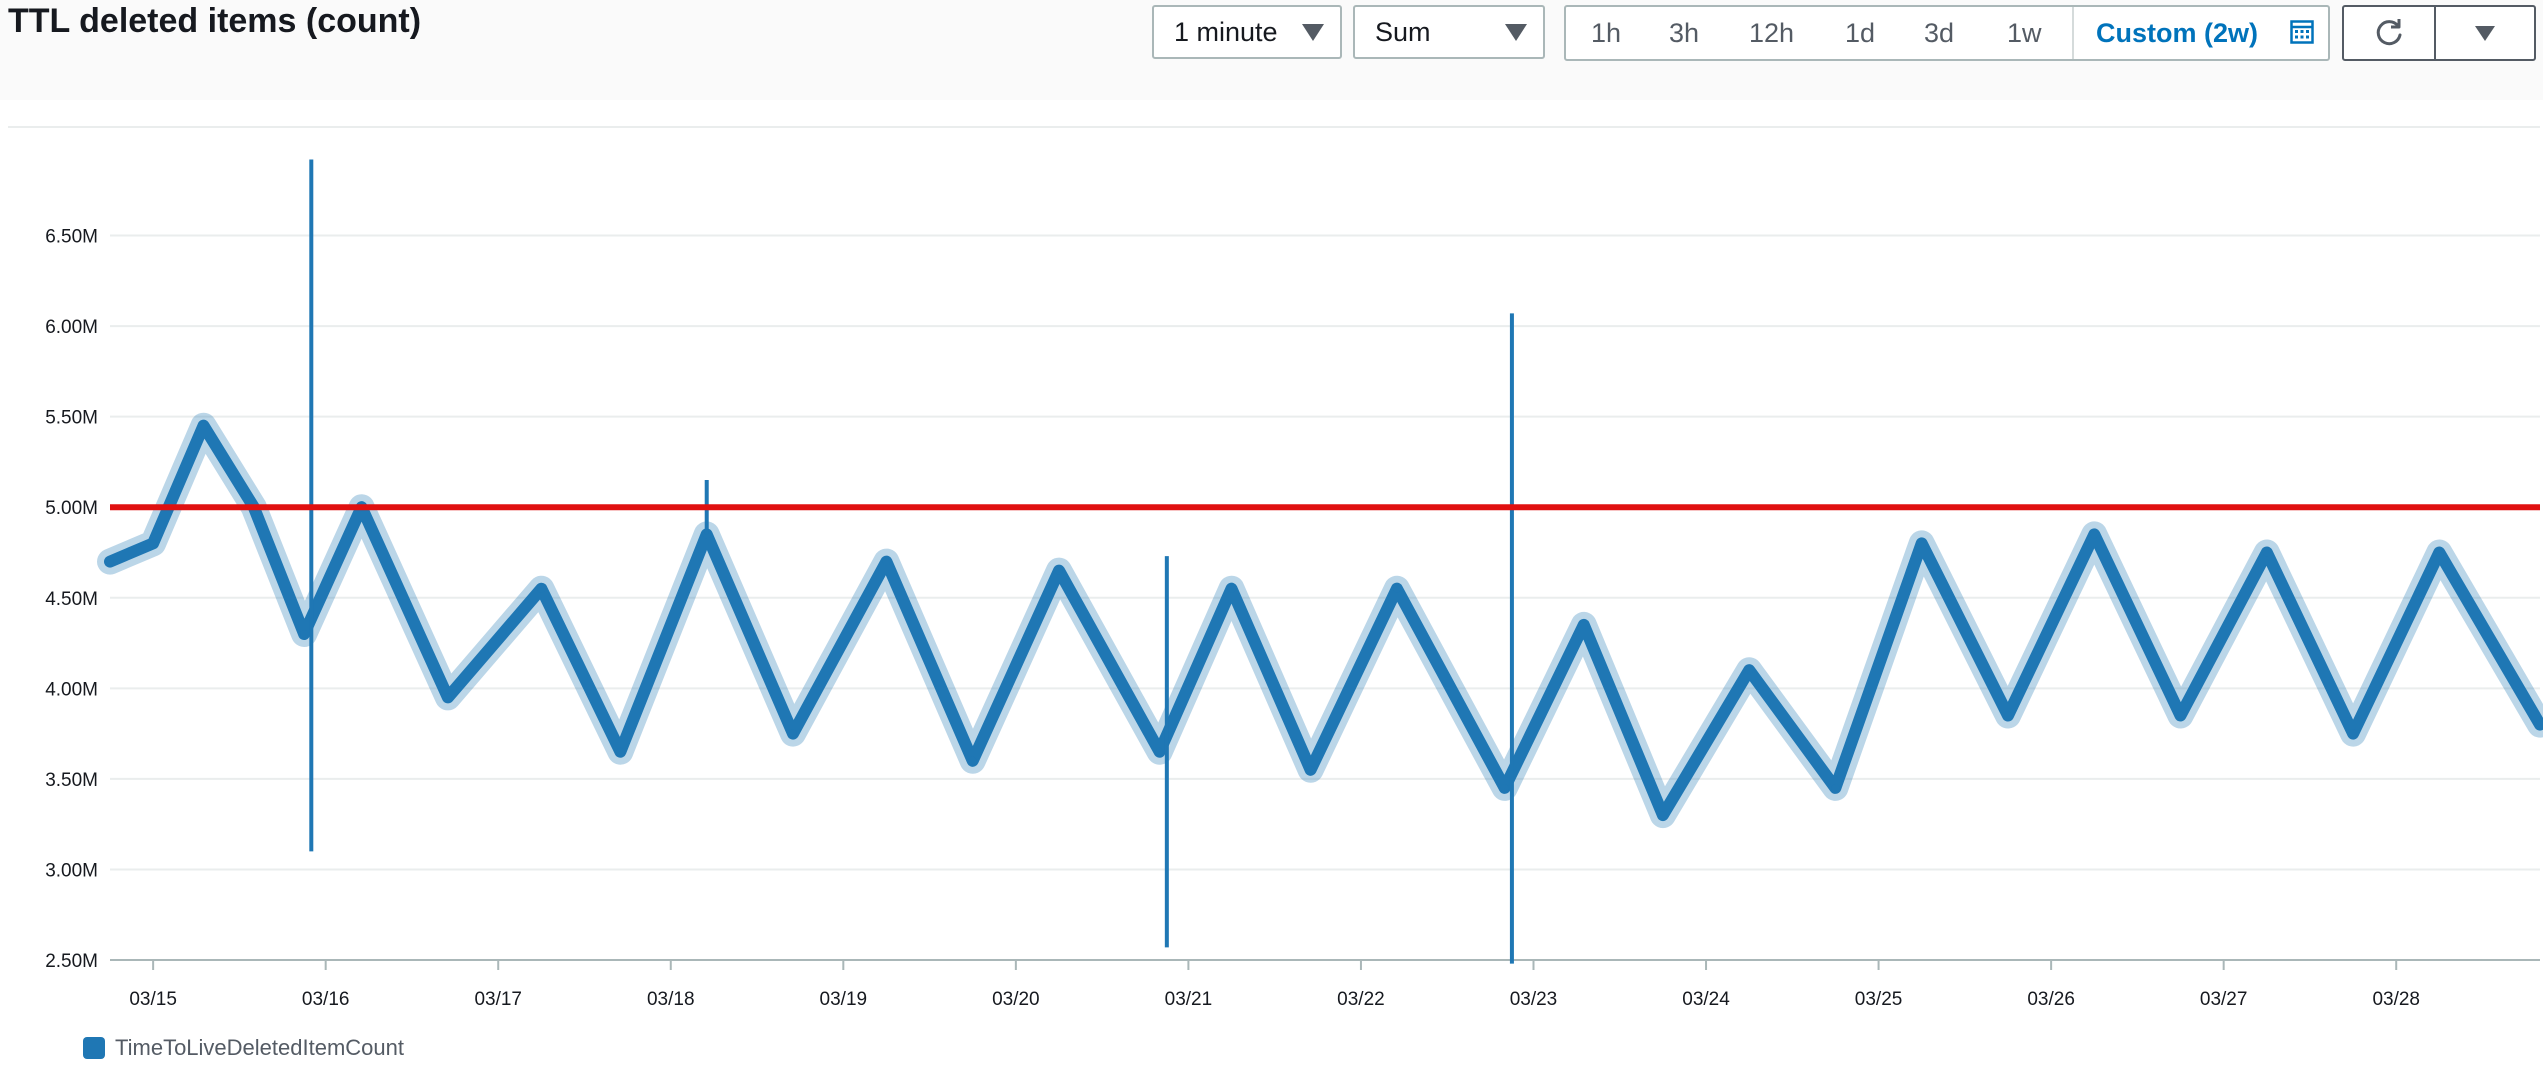 This screenshot has width=2543, height=1072. What do you see at coordinates (844, 999) in the screenshot?
I see `x-tick-label: 03/19` at bounding box center [844, 999].